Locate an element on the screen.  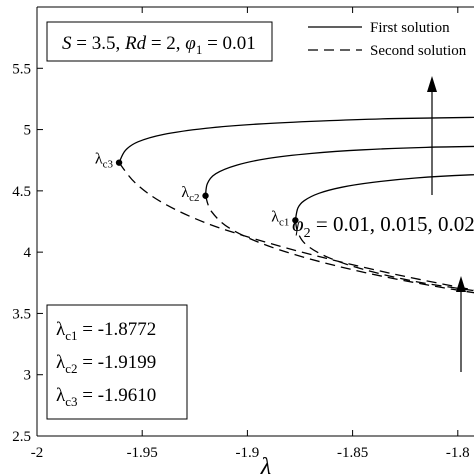
params-phi1-val: = 0.01 is located at coordinates (228, 43).